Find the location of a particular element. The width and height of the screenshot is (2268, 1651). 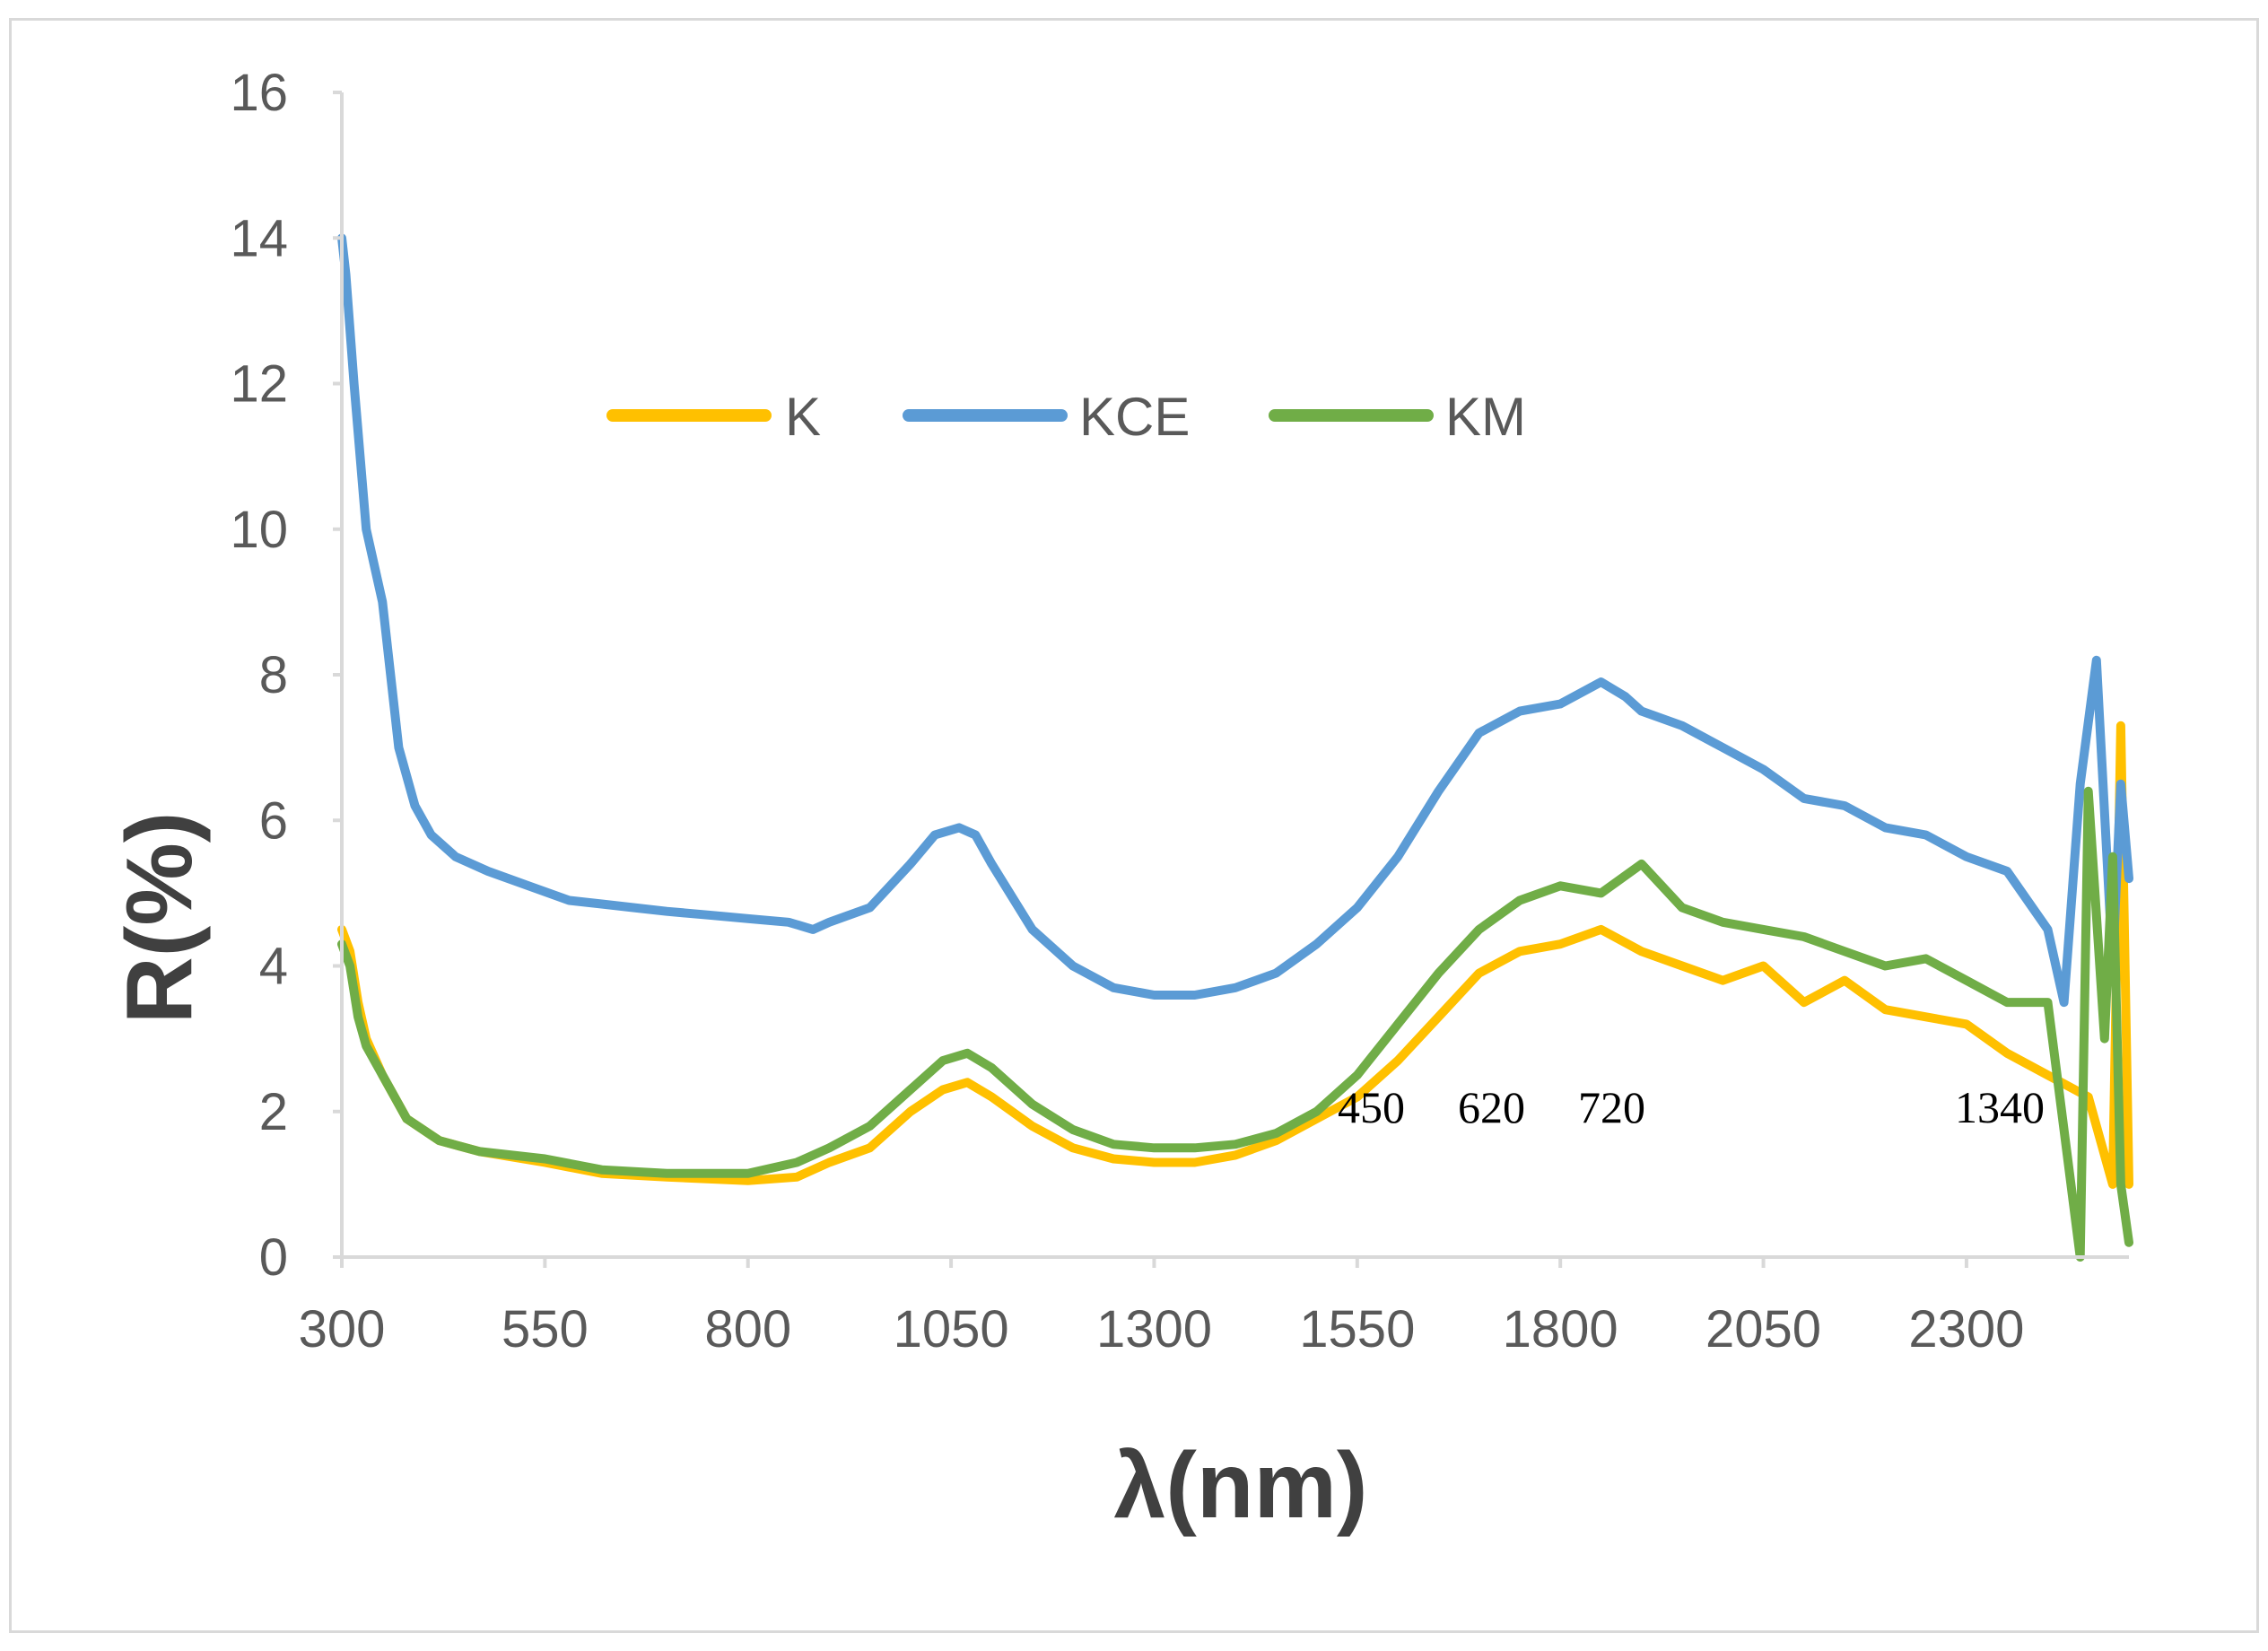

legend: K KCE KM is located at coordinates (1066, 417).